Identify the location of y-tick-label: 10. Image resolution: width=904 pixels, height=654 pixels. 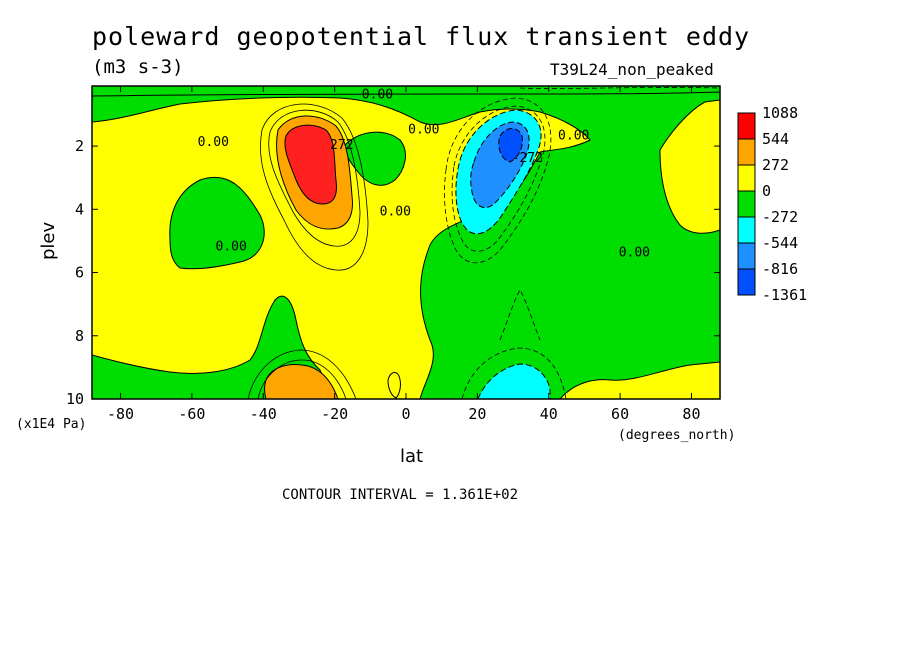
(75, 399).